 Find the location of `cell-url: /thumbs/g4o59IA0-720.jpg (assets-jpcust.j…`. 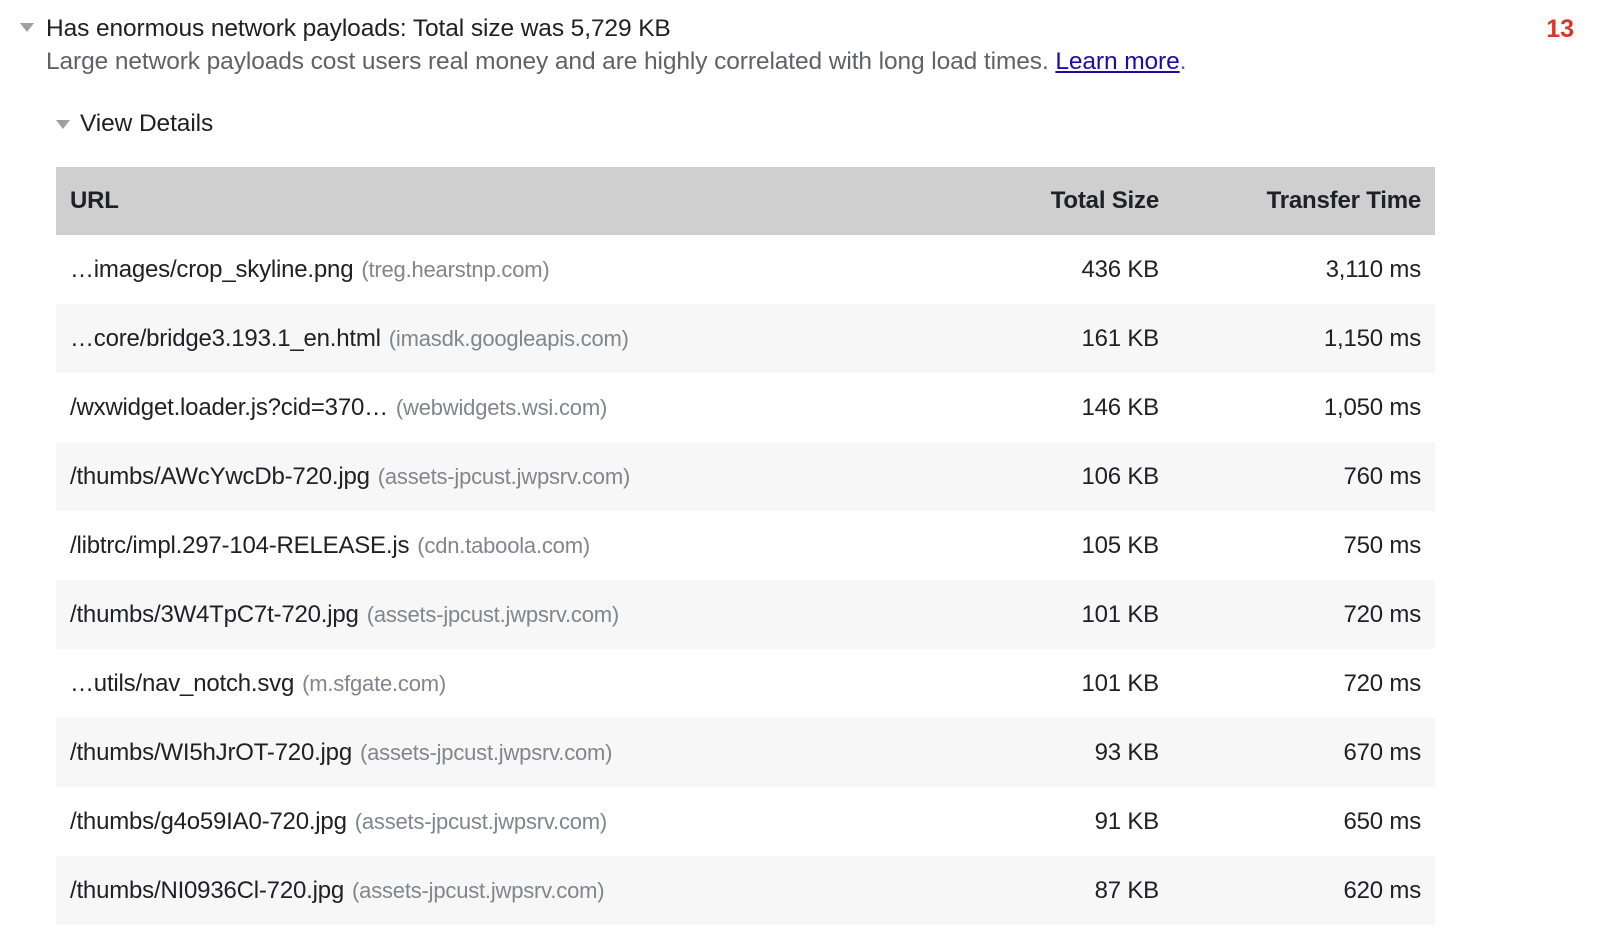

cell-url: /thumbs/g4o59IA0-720.jpg (assets-jpcust.j… is located at coordinates (483, 821).